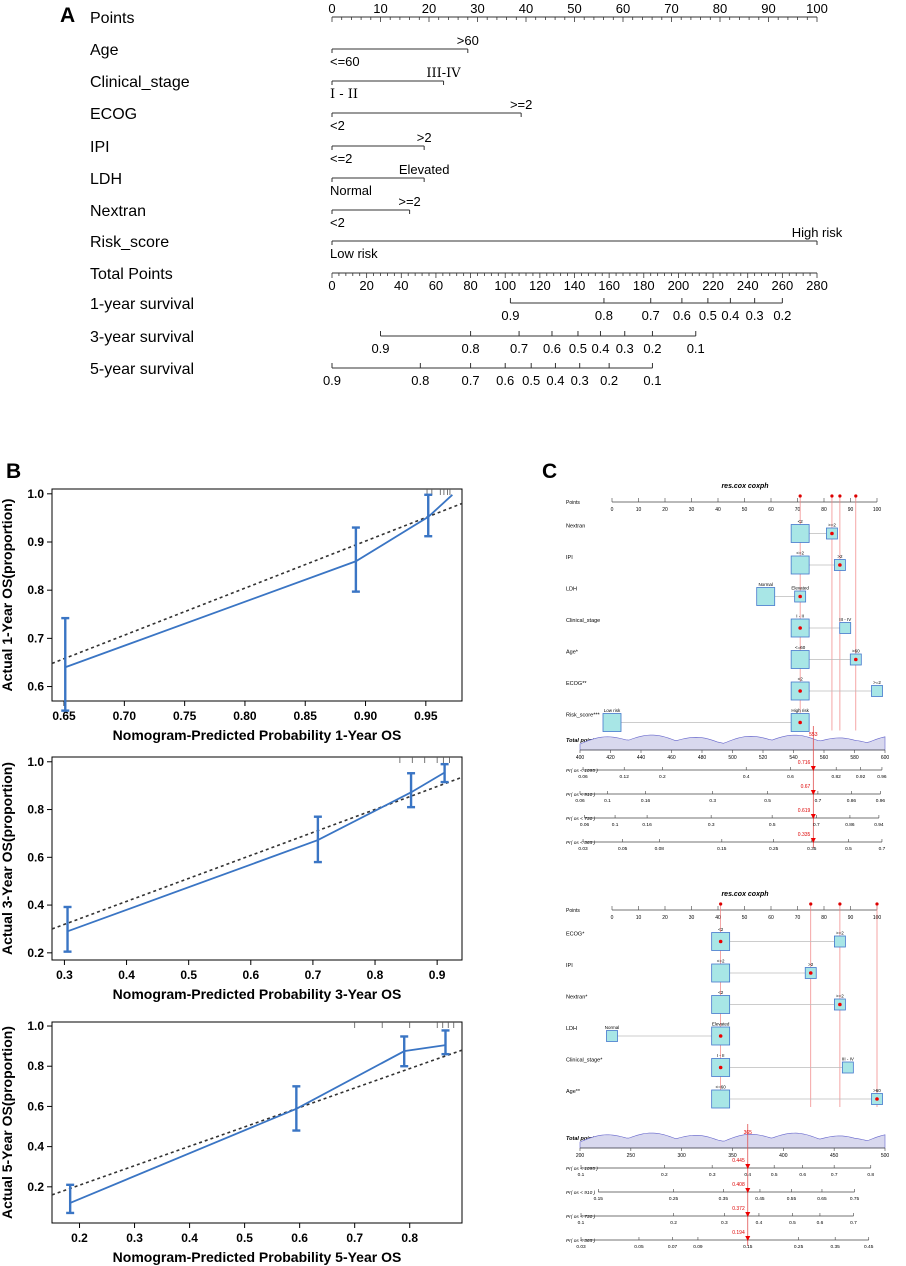  What do you see at coordinates (573, 1092) in the screenshot?
I see `predictor-label: Age**` at bounding box center [573, 1092].